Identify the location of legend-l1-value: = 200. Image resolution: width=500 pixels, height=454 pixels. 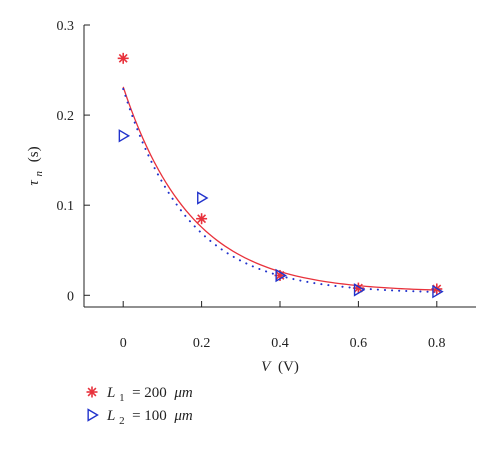
(149, 393).